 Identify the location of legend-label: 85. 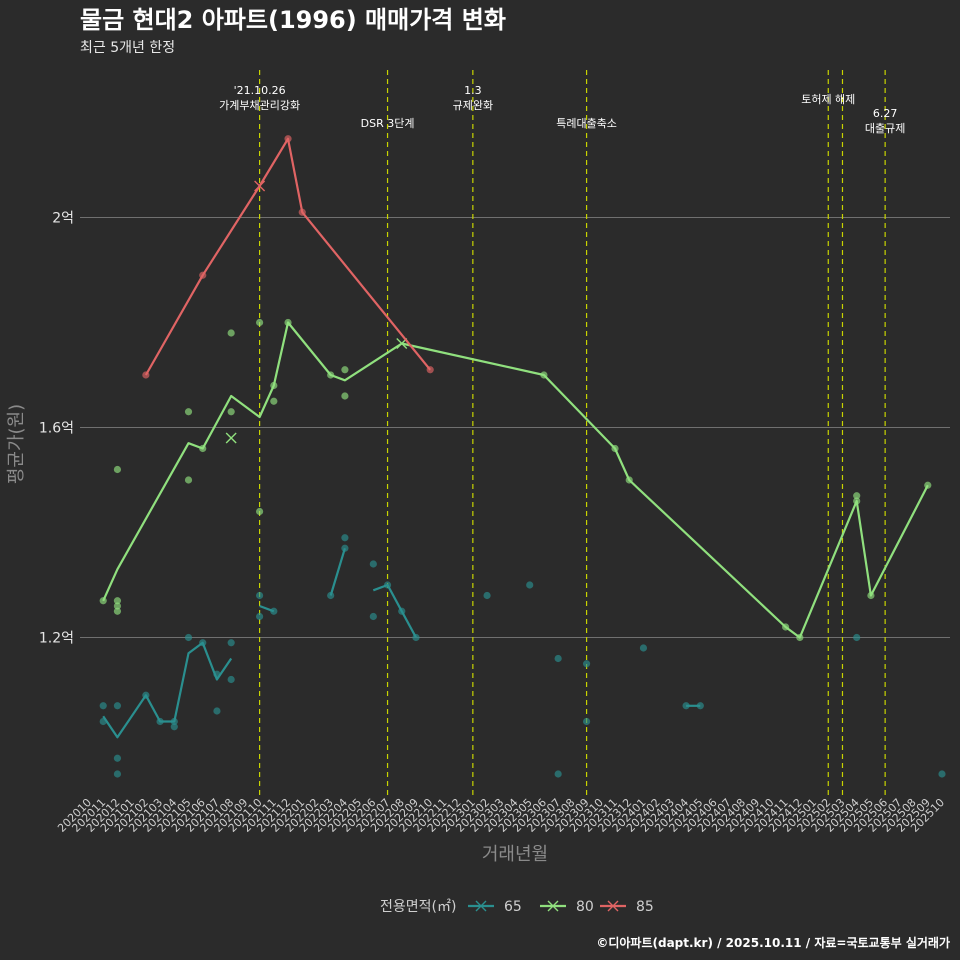
(645, 907).